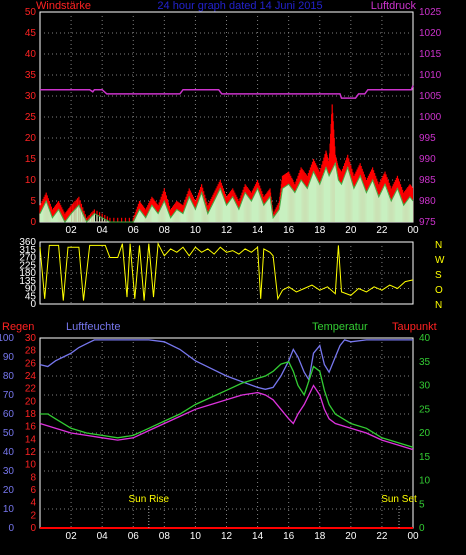 Image resolution: width=466 pixels, height=555 pixels. Describe the element at coordinates (31, 427) in the screenshot. I see `rain-y-tick: 16` at that location.